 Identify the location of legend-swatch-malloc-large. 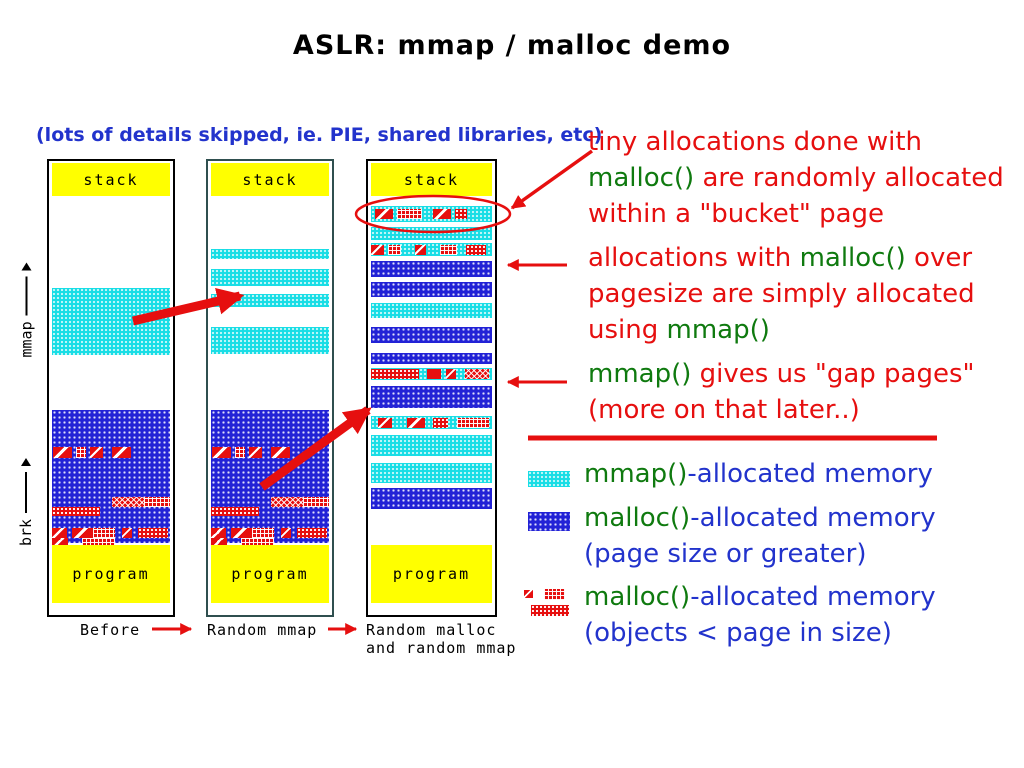
(549, 521).